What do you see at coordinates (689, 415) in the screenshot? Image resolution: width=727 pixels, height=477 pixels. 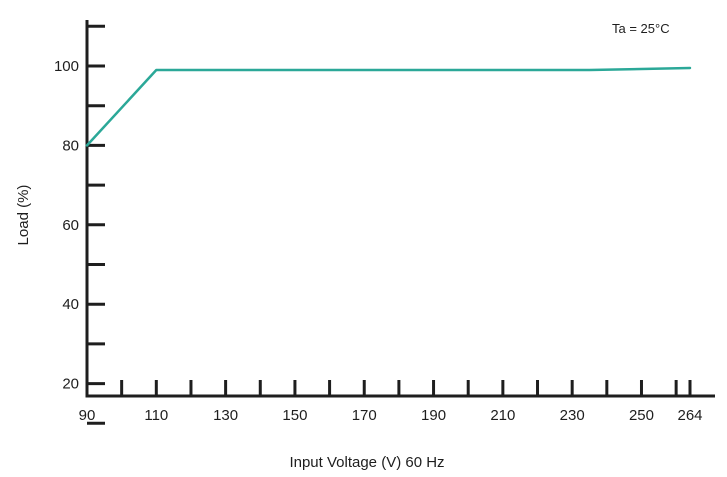 I see `x-tick-label: 264` at bounding box center [689, 415].